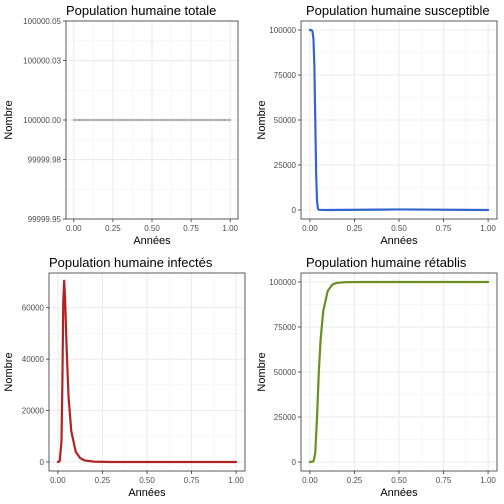 The width and height of the screenshot is (504, 504). I want to click on y-tick-label: 100000.00, so click(42, 120).